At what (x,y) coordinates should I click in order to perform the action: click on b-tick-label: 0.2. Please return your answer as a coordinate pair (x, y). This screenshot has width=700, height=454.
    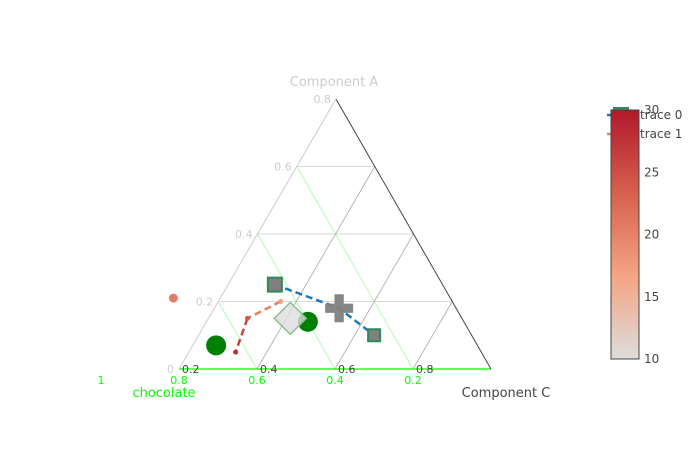
    Looking at the image, I should click on (413, 380).